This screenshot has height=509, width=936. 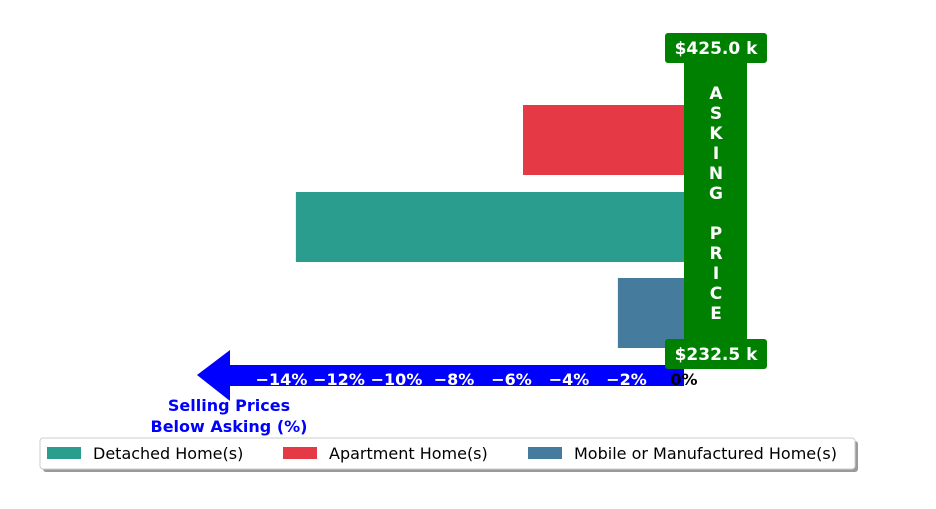 What do you see at coordinates (408, 453) in the screenshot?
I see `legend-label: Apartment Home(s)` at bounding box center [408, 453].